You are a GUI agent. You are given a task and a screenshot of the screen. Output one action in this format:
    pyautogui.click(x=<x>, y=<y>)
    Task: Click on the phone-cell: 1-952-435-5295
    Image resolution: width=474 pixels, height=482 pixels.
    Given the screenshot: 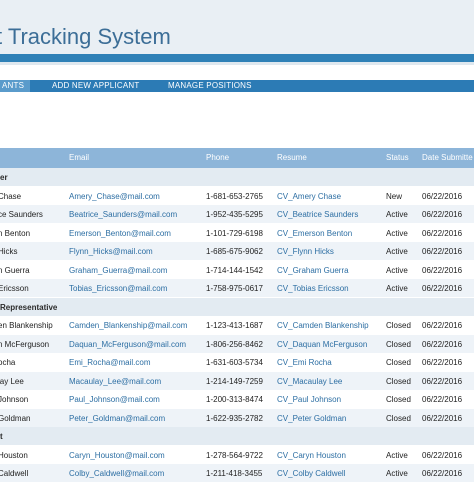 What is the action you would take?
    pyautogui.click(x=234, y=214)
    